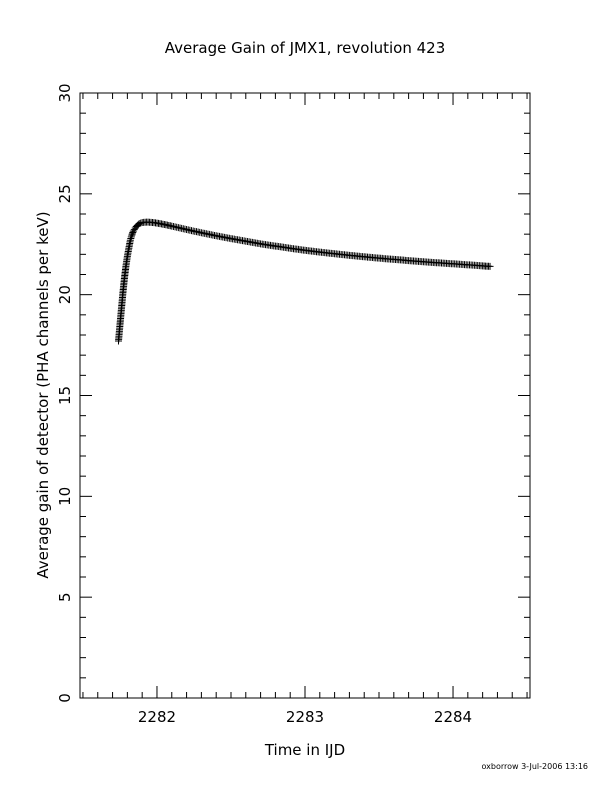 Image resolution: width=612 pixels, height=792 pixels. I want to click on y-tick-label: 30, so click(65, 92).